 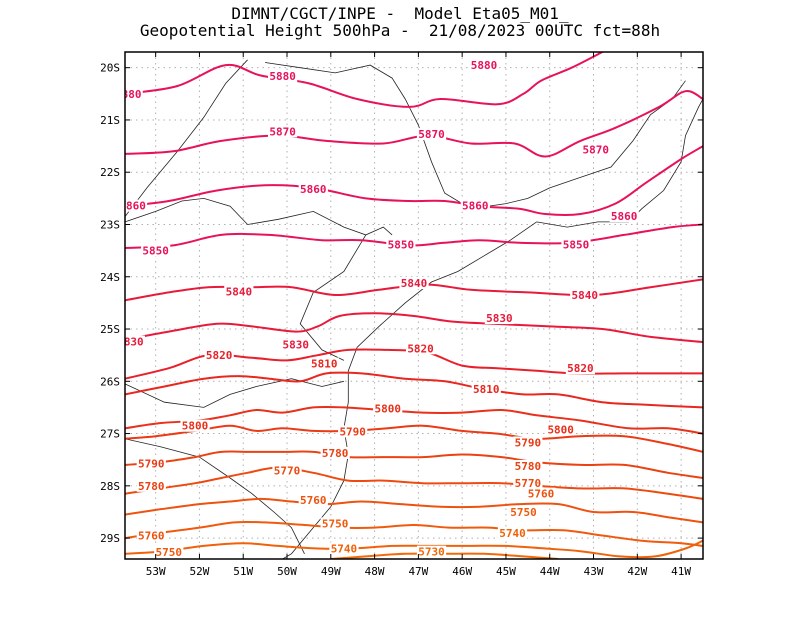 I want to click on lon-tick-label: 42W, so click(x=637, y=571).